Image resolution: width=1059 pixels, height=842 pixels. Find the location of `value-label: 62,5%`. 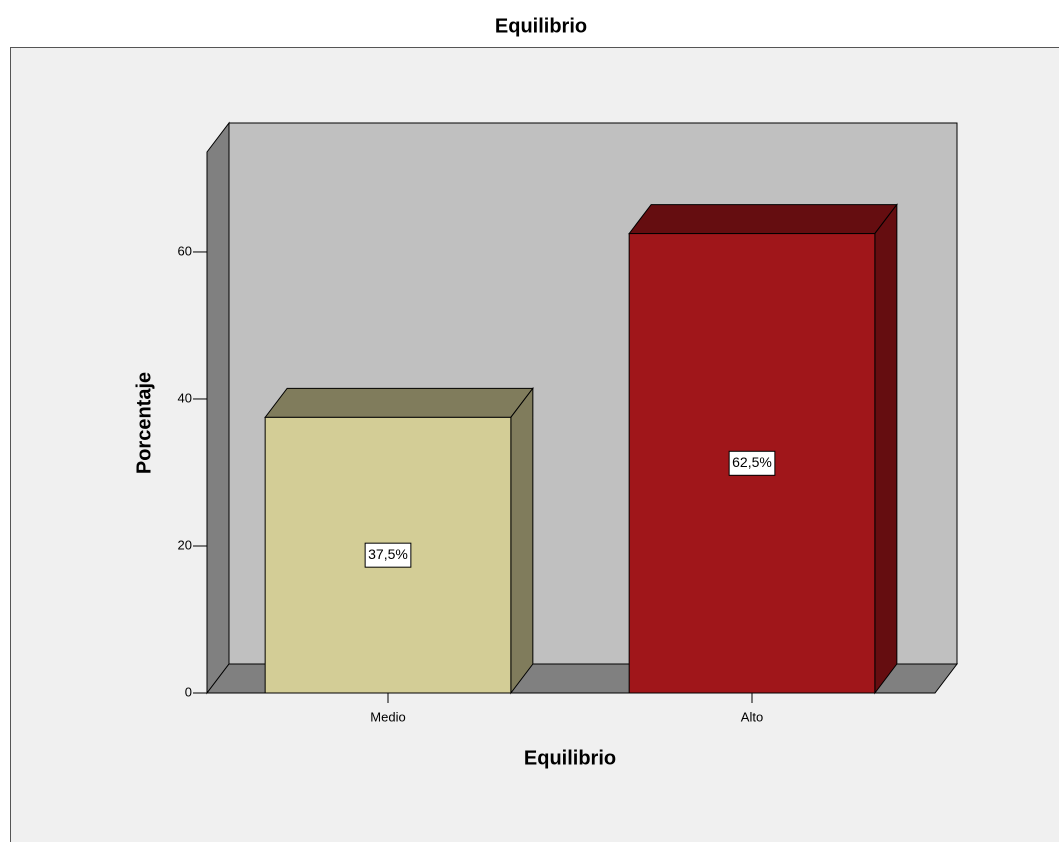

value-label: 62,5% is located at coordinates (752, 462).